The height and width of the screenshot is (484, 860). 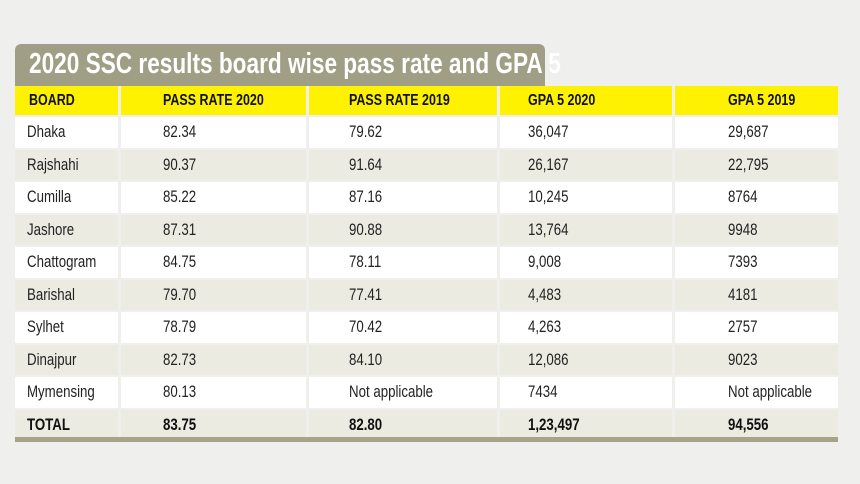 What do you see at coordinates (213, 424) in the screenshot?
I see `table-cell: 83.75` at bounding box center [213, 424].